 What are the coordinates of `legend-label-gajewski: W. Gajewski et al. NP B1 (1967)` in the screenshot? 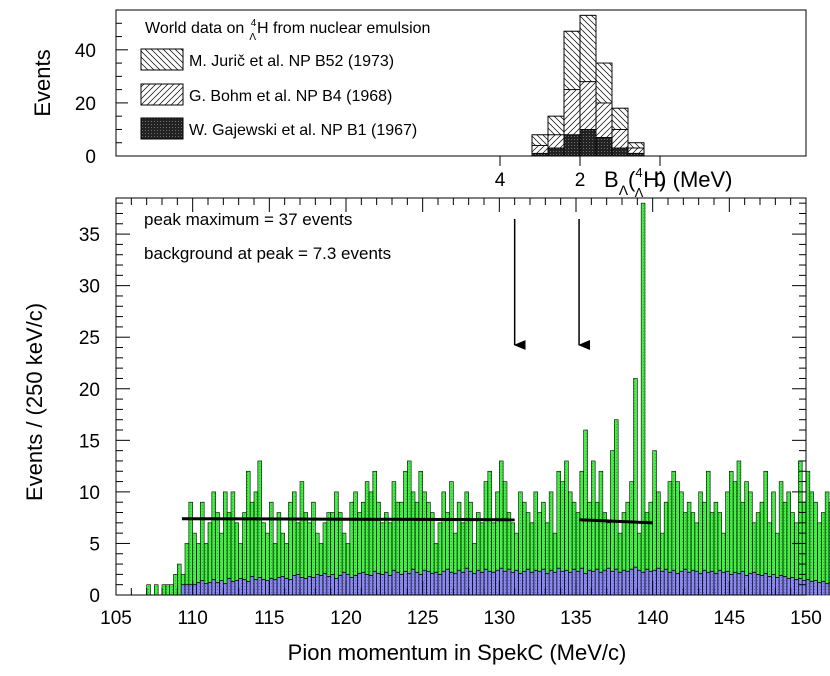 It's located at (303, 130).